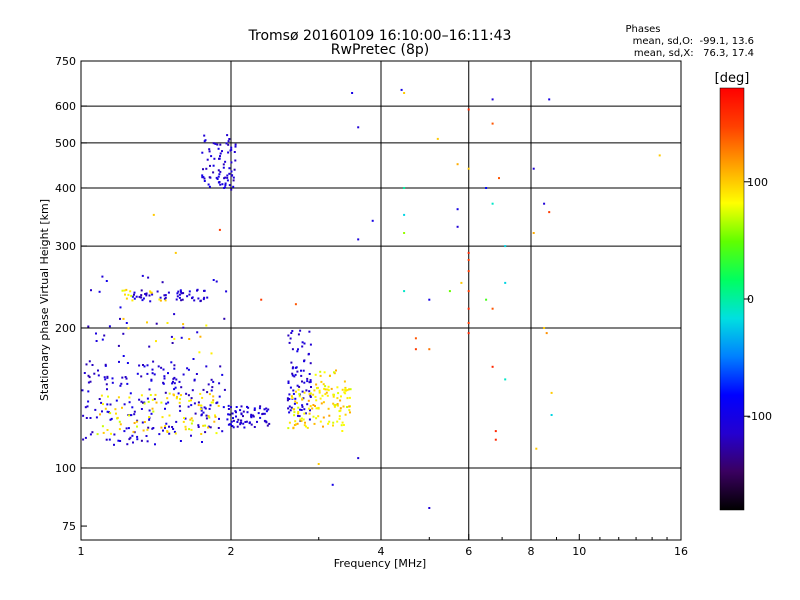 This screenshot has width=800, height=600. What do you see at coordinates (732, 299) in the screenshot?
I see `colorbar` at bounding box center [732, 299].